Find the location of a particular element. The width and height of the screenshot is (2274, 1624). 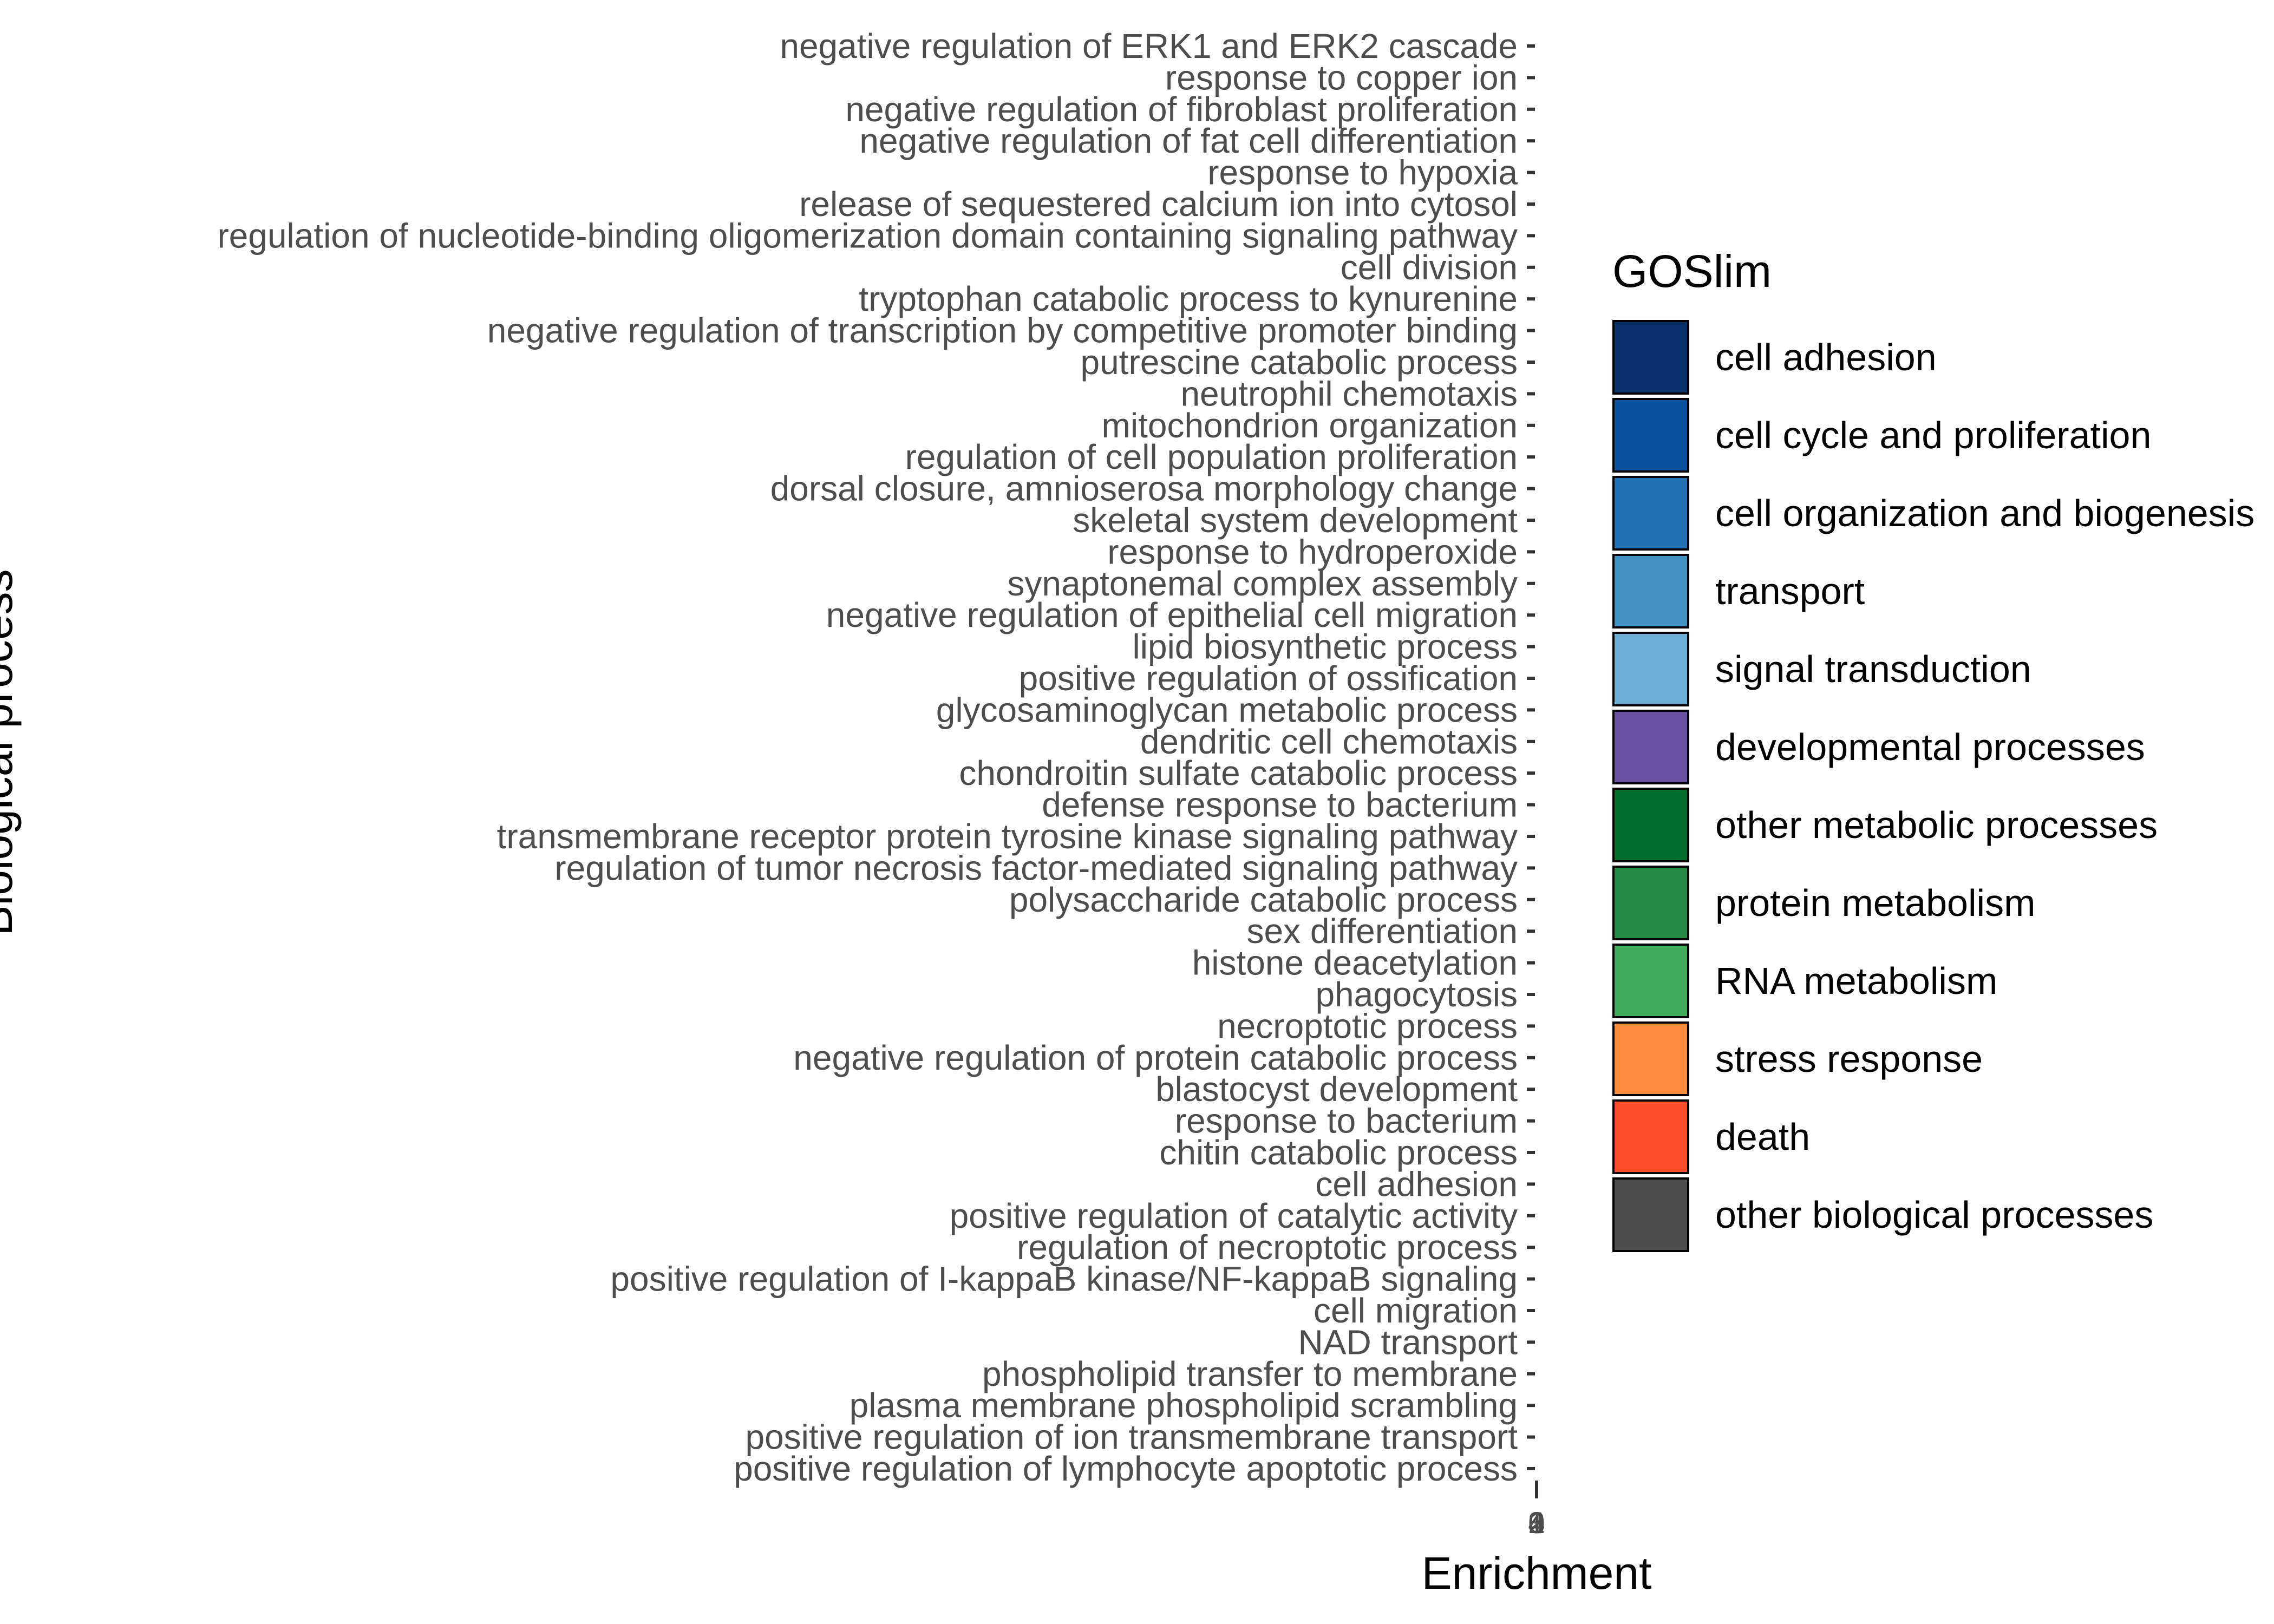

y-tick-label: regulation of necroptotic process is located at coordinates (1268, 1248).